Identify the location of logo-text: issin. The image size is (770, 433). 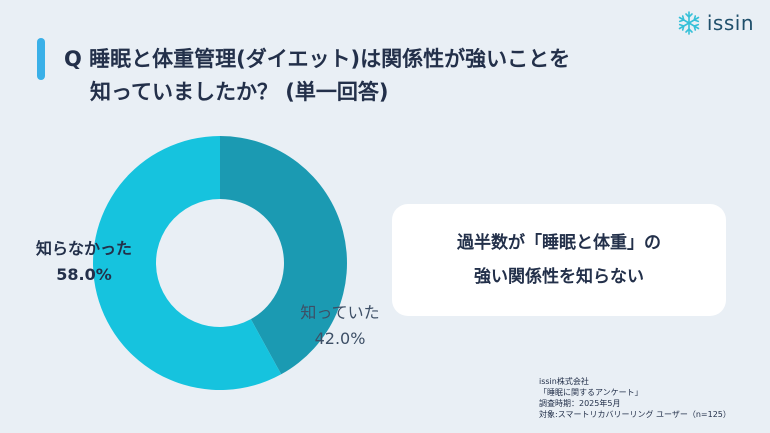
(730, 23).